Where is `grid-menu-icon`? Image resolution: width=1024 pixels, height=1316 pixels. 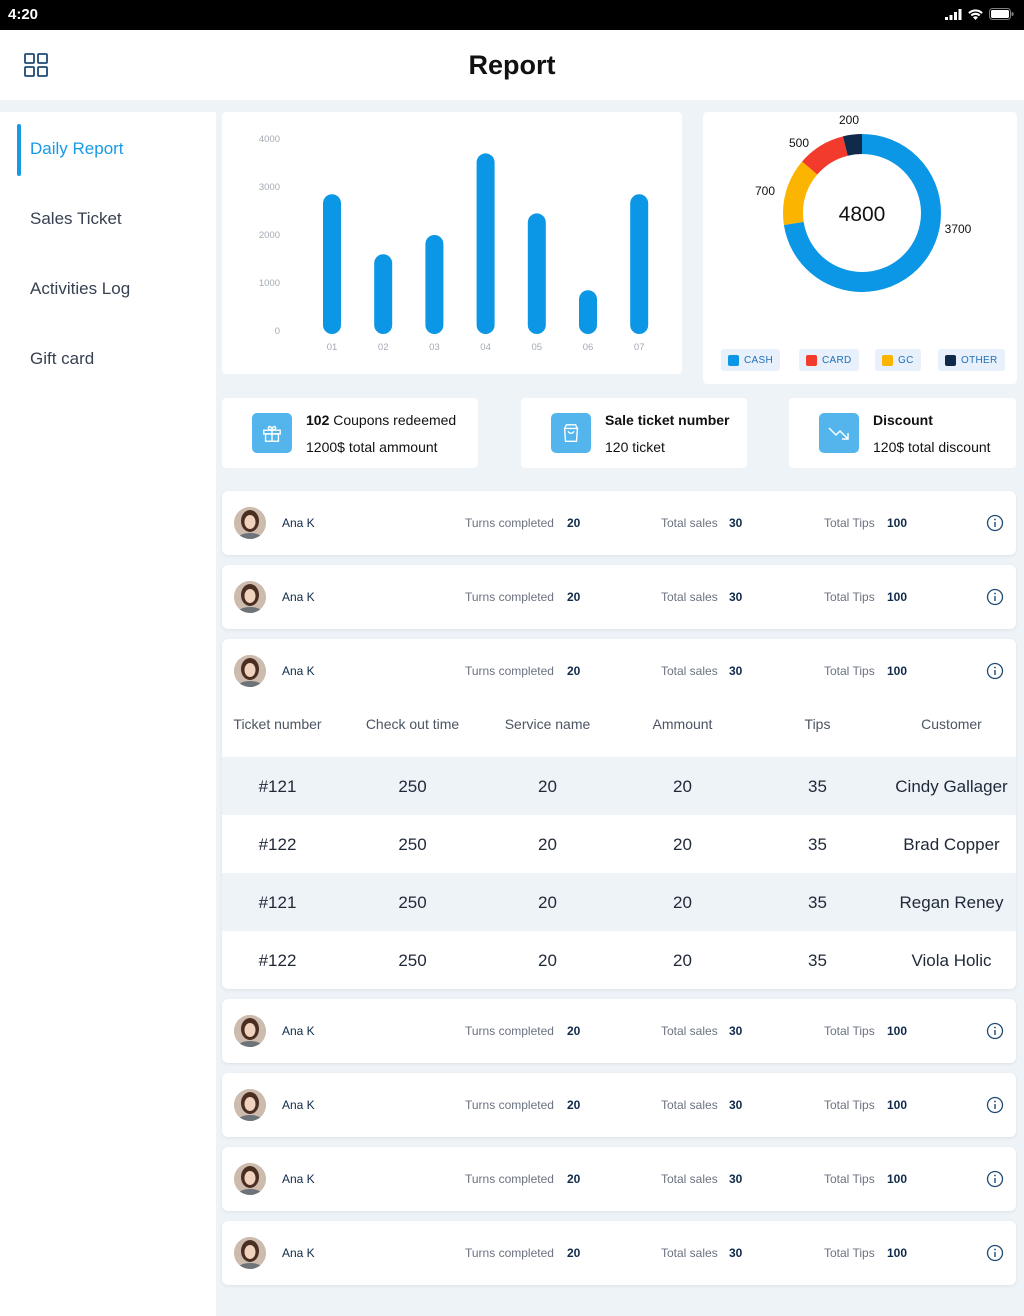 grid-menu-icon is located at coordinates (36, 65).